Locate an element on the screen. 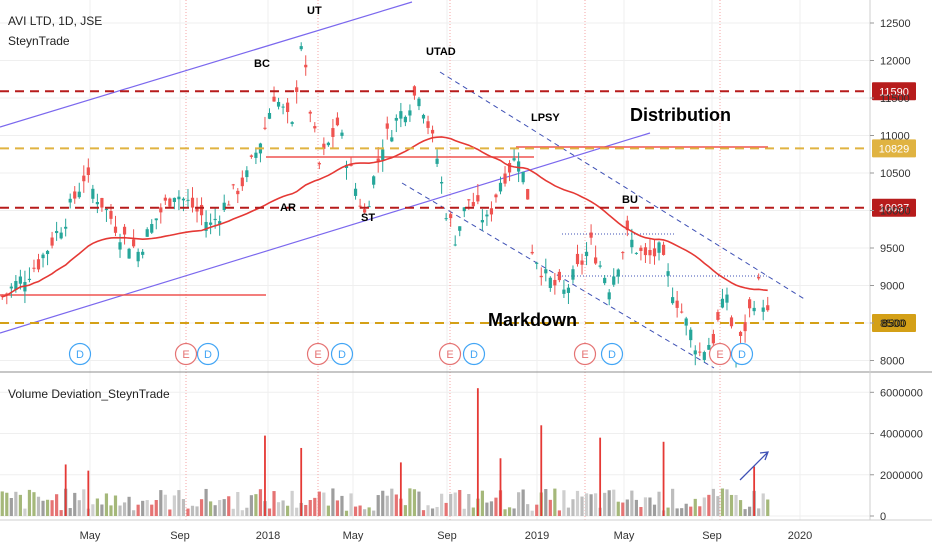 Image resolution: width=932 pixels, height=555 pixels. chart-title: AVI LTD, 1D, JSE is located at coordinates (55, 21).